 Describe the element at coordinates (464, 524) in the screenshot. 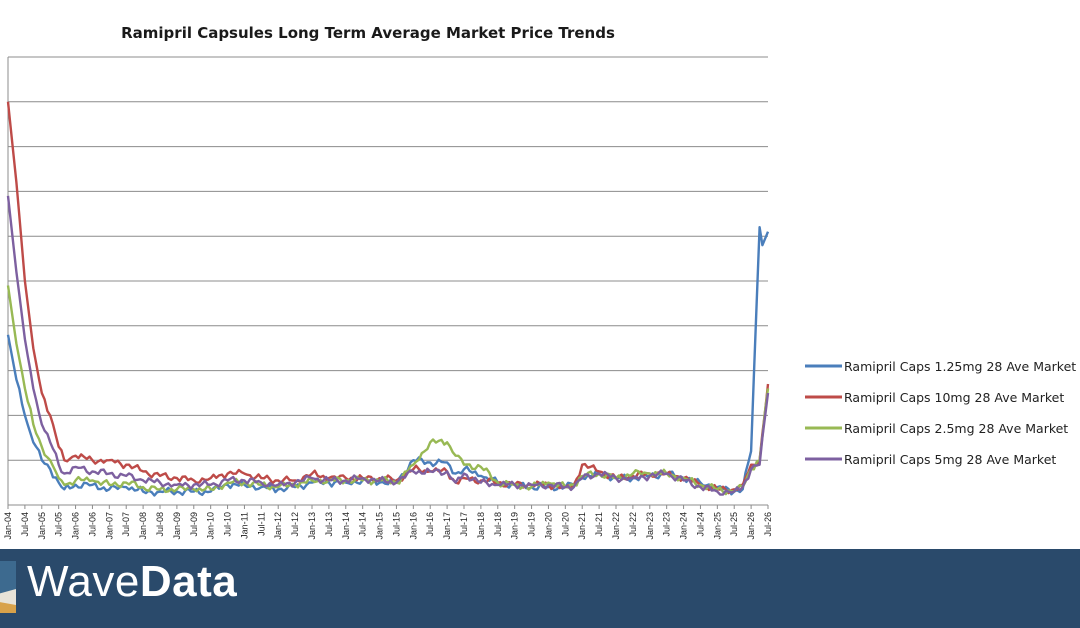

I see `x-tick-label: Jul-17` at that location.